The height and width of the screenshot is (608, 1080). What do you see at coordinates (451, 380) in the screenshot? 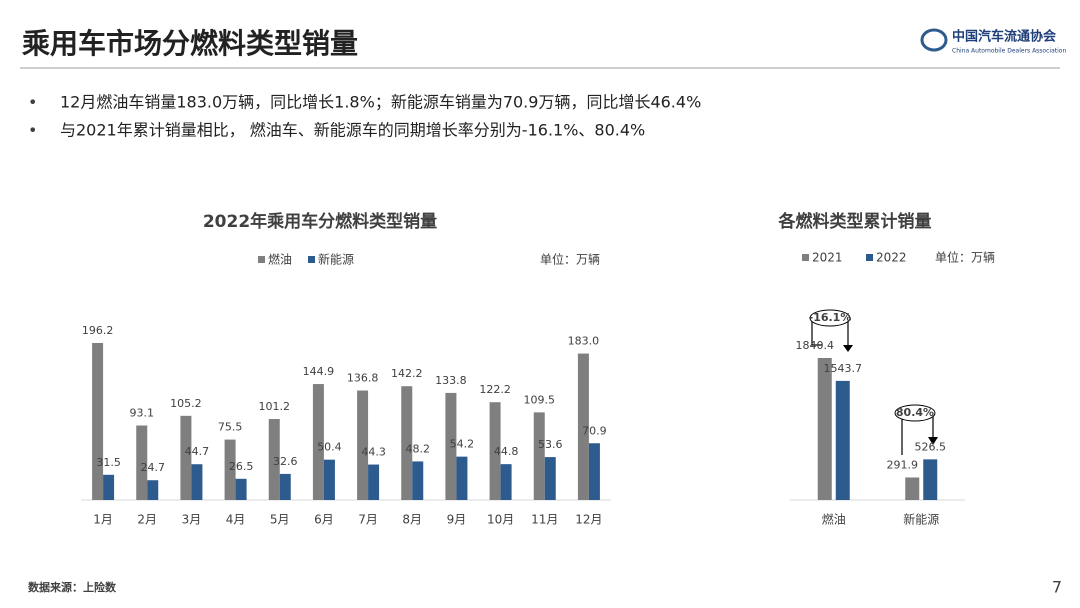
I see `data-label: 133.8` at bounding box center [451, 380].